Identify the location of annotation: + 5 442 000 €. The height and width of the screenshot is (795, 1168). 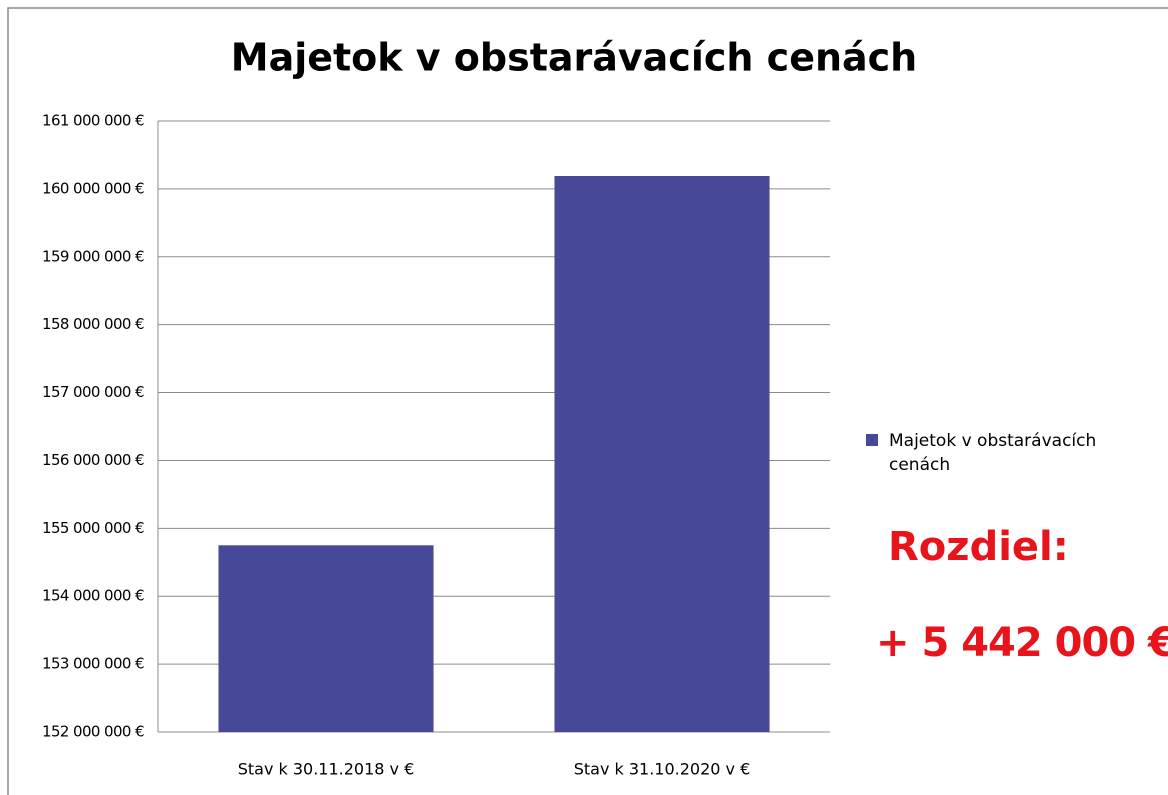
(1022, 643).